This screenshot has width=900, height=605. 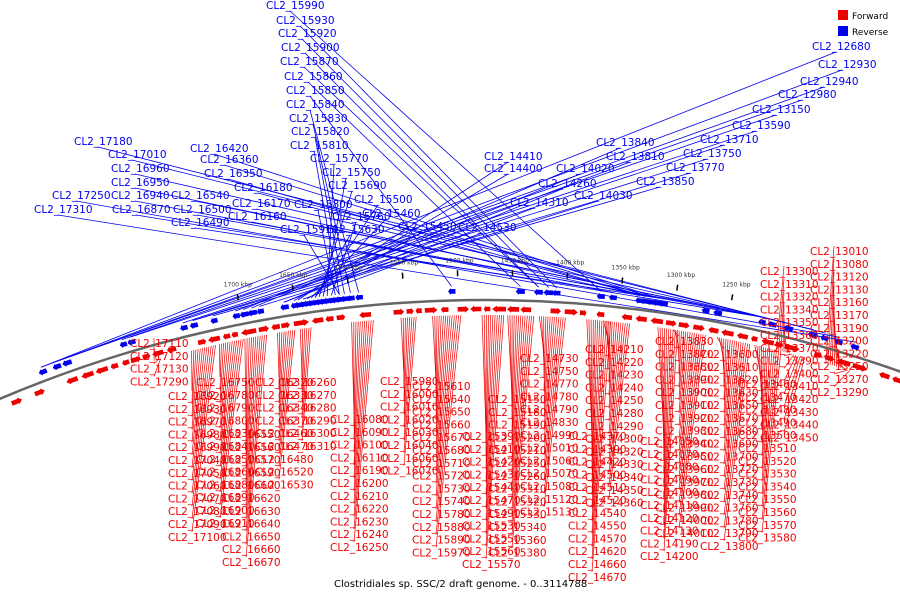 I want to click on reverse-gene-label: CL2_15810, so click(x=319, y=146).